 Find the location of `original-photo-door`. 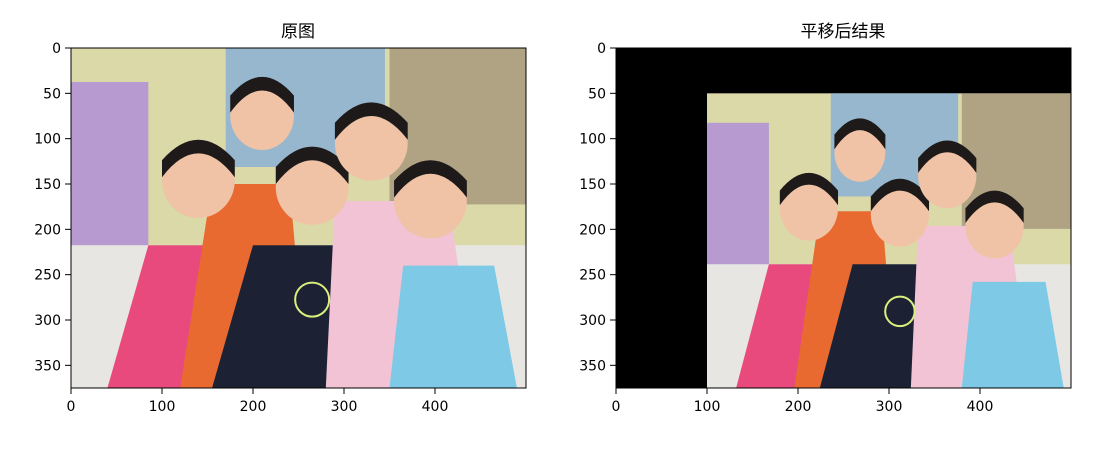

original-photo-door is located at coordinates (110, 174).